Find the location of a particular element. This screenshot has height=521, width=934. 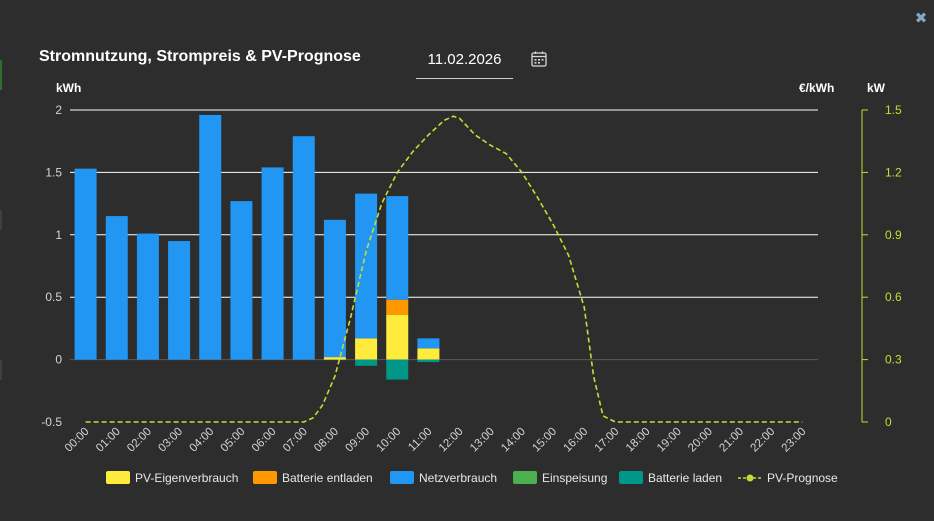

x-tick-label: 12:00 is located at coordinates (451, 440).